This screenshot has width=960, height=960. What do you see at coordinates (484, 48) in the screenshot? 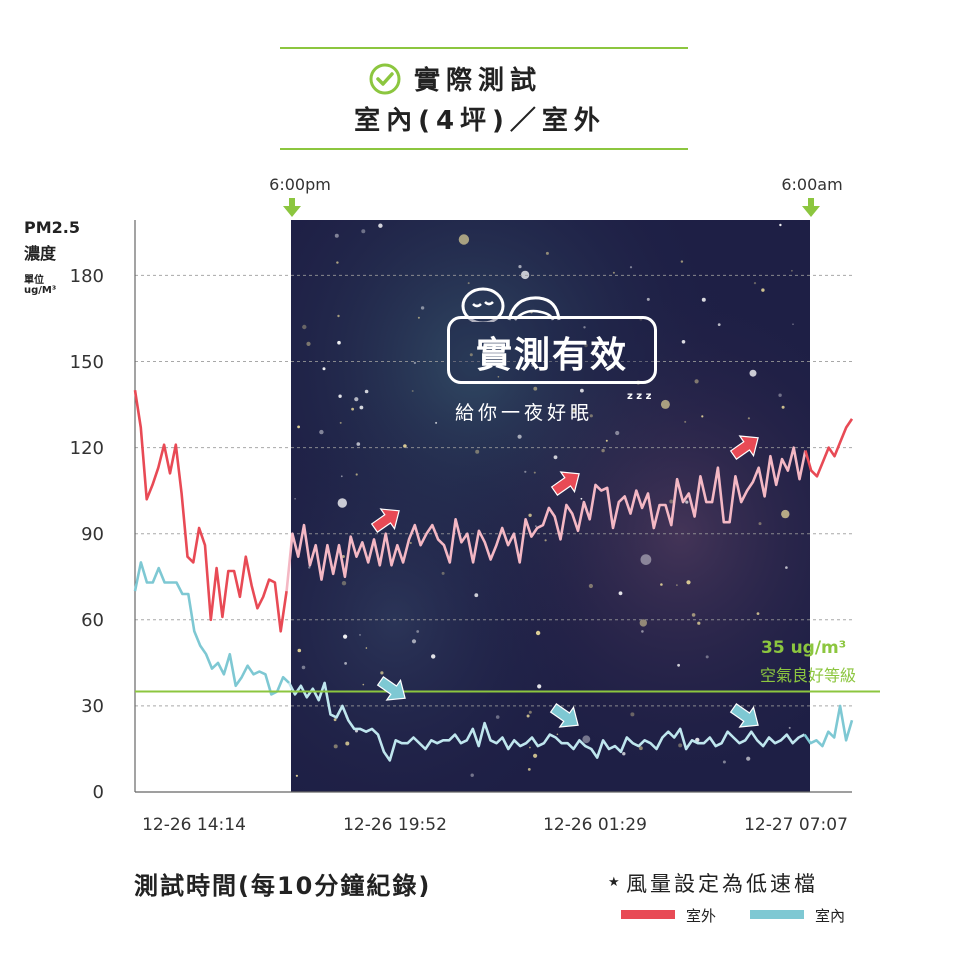
I see `header-top-rule` at bounding box center [484, 48].